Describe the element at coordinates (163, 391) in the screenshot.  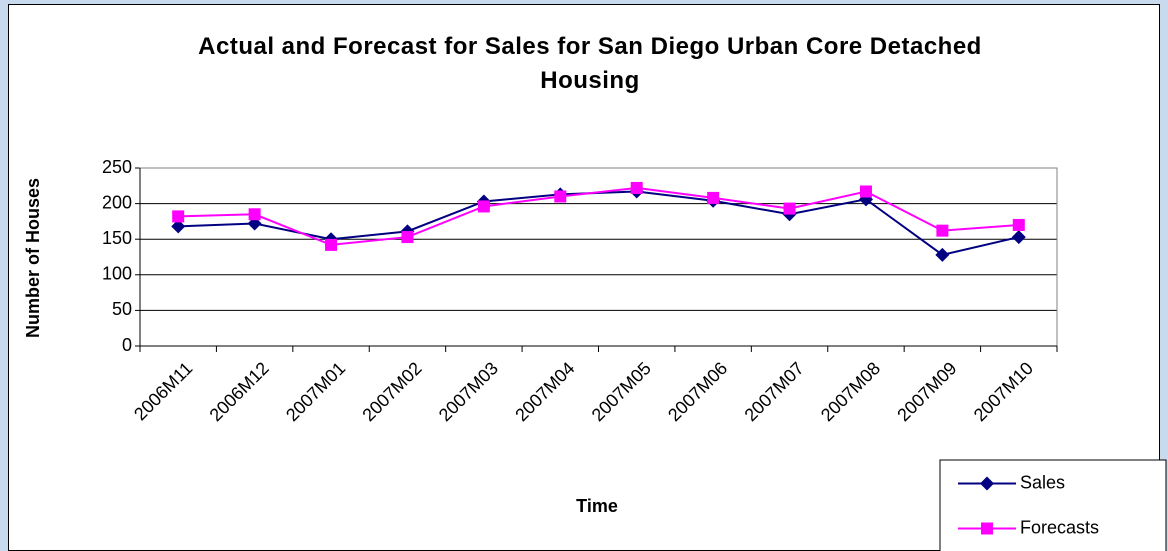
I see `x-tick-label: 2006M11` at that location.